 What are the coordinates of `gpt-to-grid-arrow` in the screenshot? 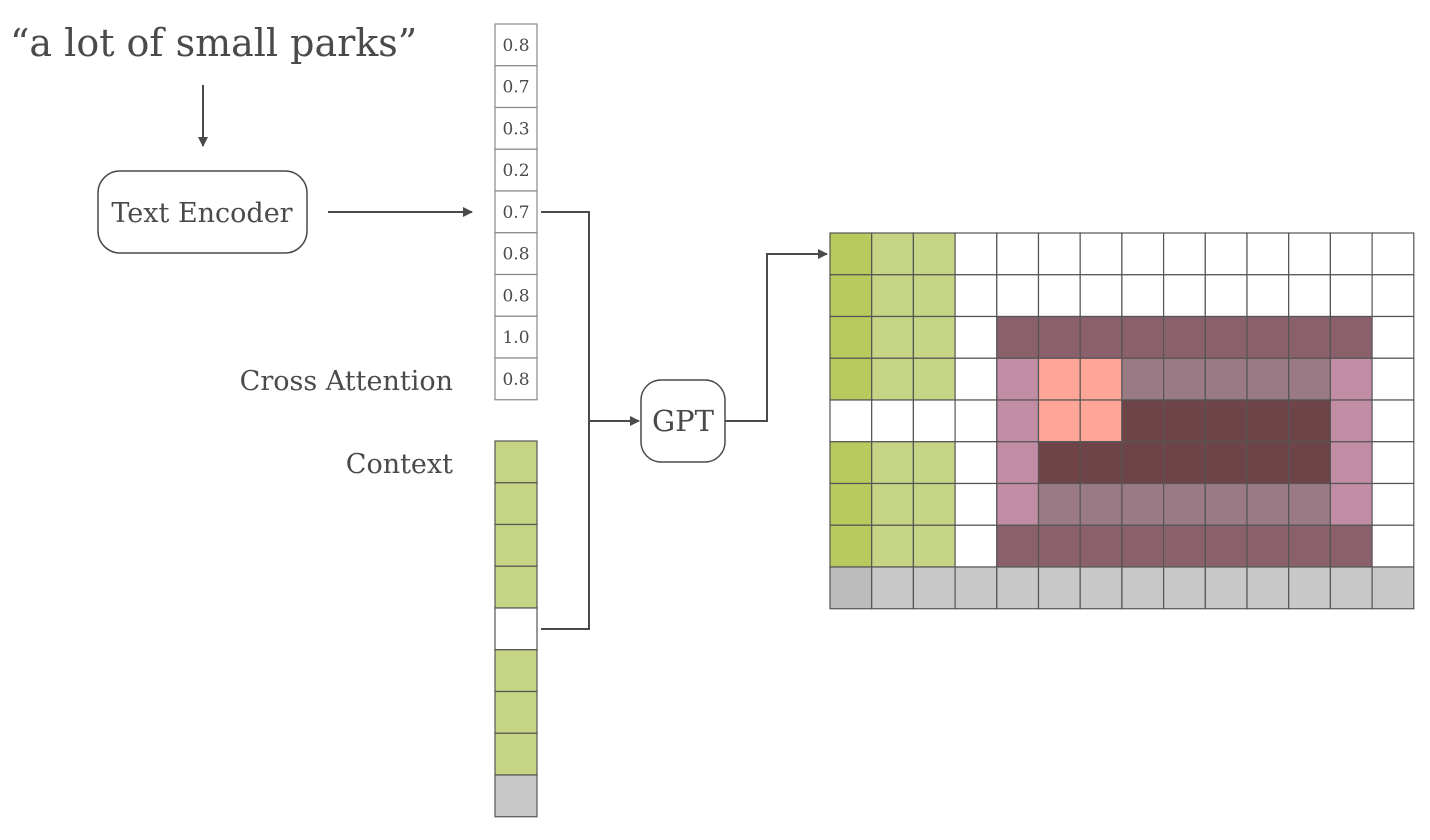 It's located at (776, 335).